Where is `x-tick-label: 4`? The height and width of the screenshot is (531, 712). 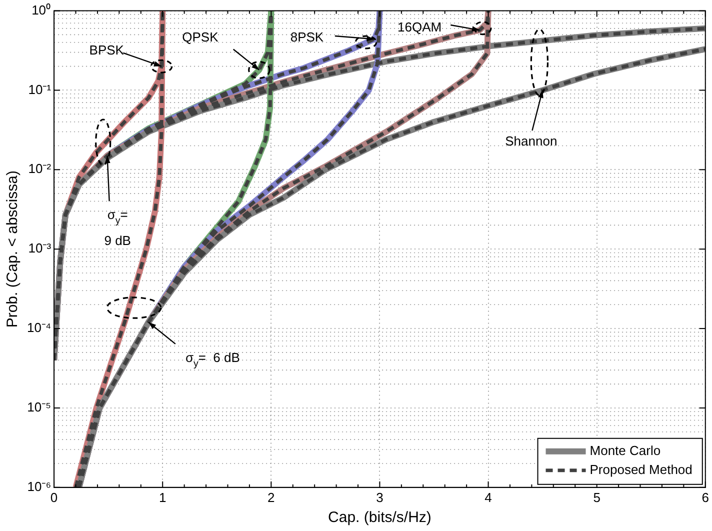
x-tick-label: 4 is located at coordinates (488, 497).